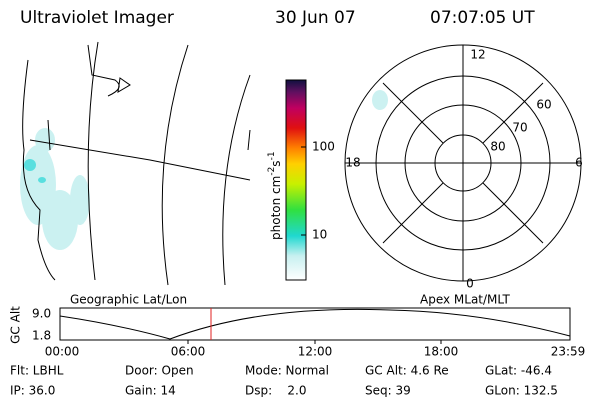 Image resolution: width=600 pixels, height=400 pixels. What do you see at coordinates (37, 371) in the screenshot?
I see `info-field: Flt: LBHL` at bounding box center [37, 371].